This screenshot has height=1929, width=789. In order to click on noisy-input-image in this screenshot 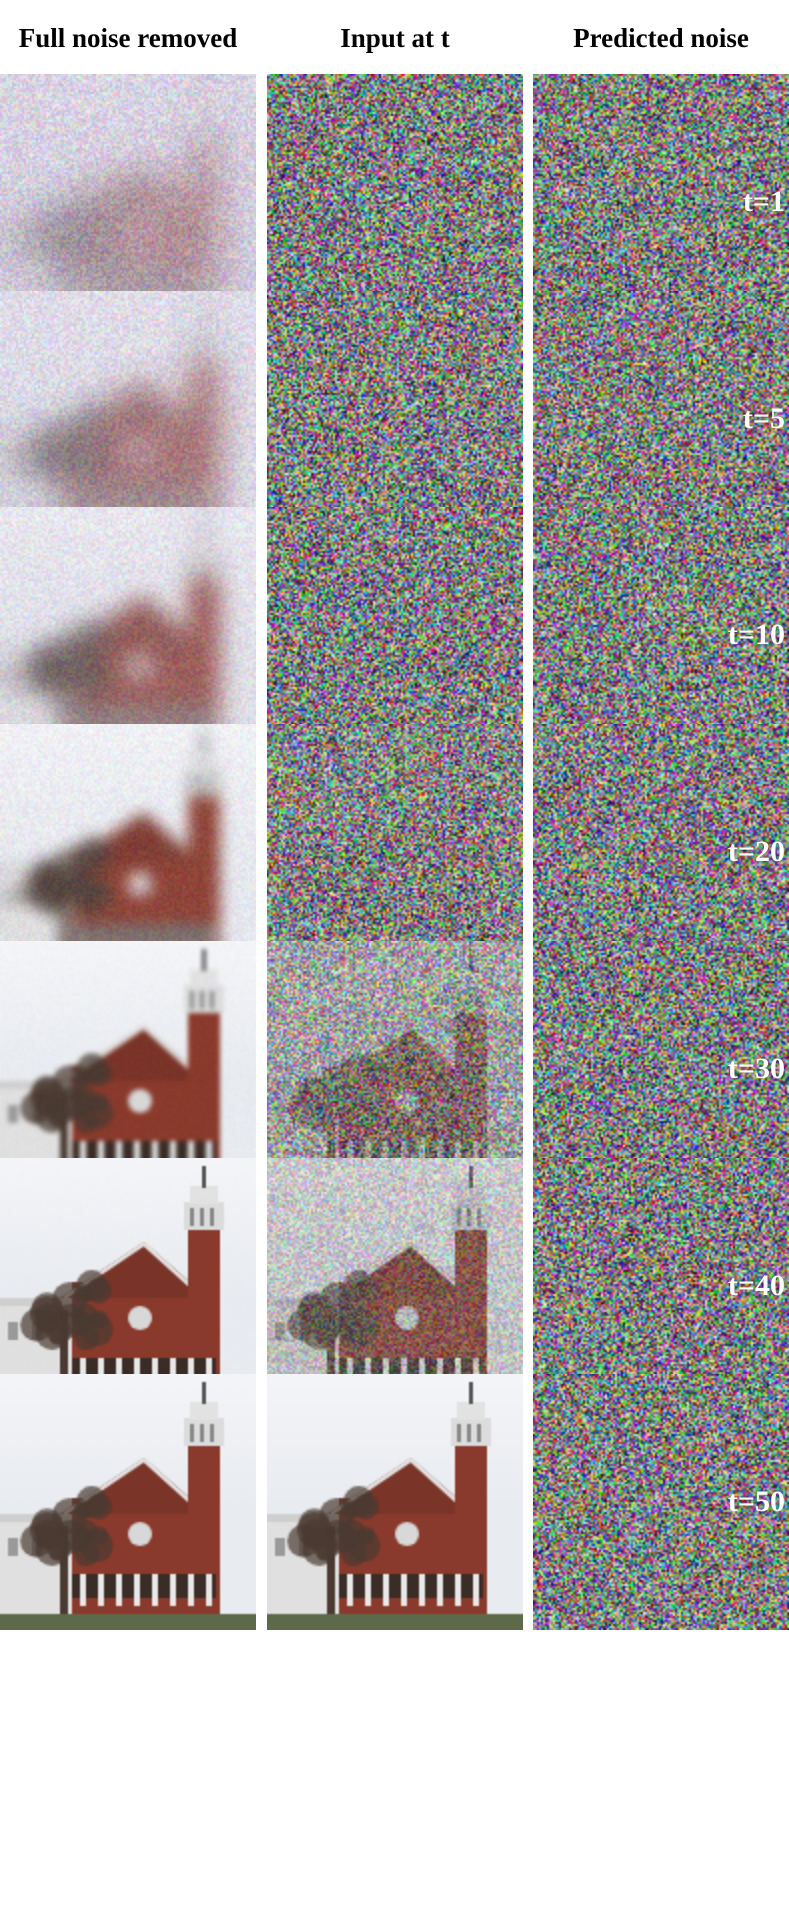, I will do `click(395, 1502)`.